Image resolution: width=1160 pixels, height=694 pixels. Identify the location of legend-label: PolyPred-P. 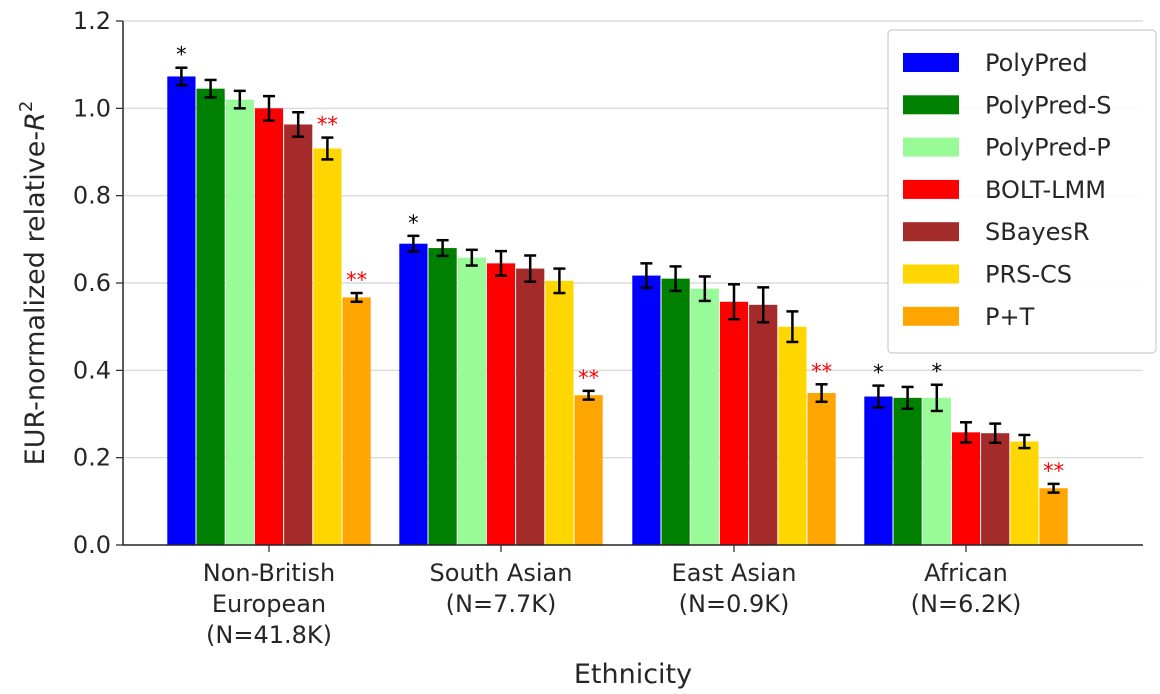
(1048, 148).